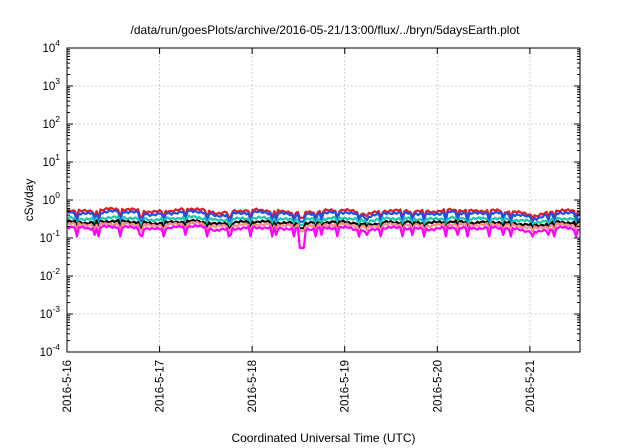  Describe the element at coordinates (56, 271) in the screenshot. I see `y-tick-exponent: -2` at that location.